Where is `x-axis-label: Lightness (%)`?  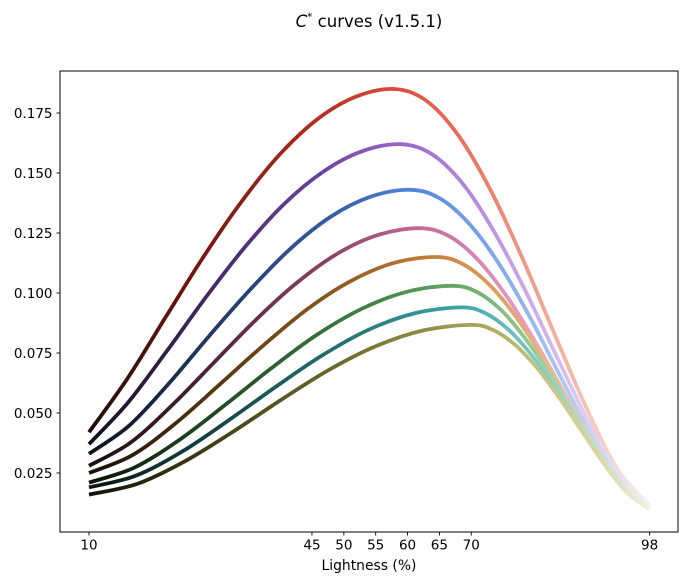
x-axis-label: Lightness (%) is located at coordinates (369, 566).